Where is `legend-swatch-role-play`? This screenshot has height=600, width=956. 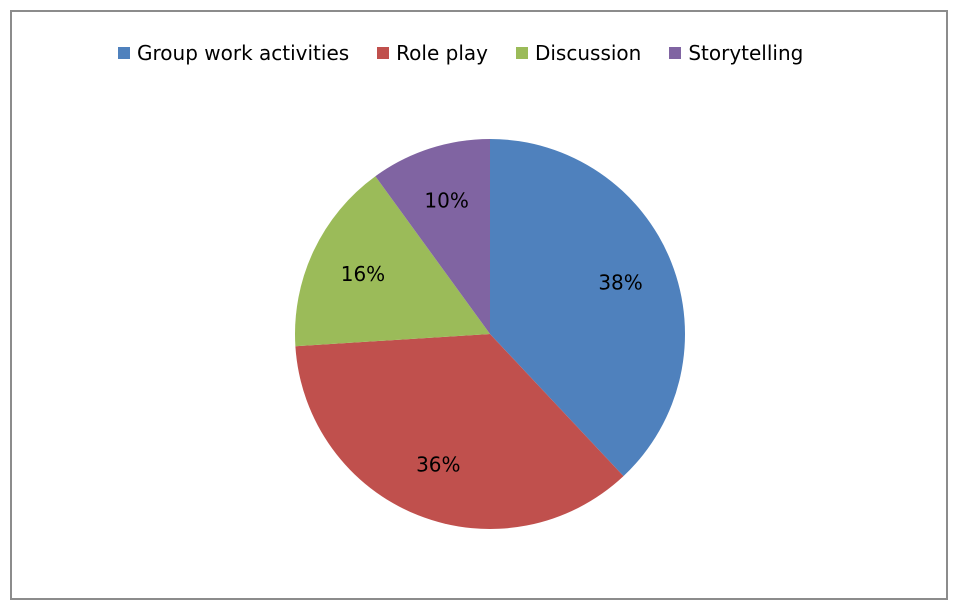 legend-swatch-role-play is located at coordinates (383, 53).